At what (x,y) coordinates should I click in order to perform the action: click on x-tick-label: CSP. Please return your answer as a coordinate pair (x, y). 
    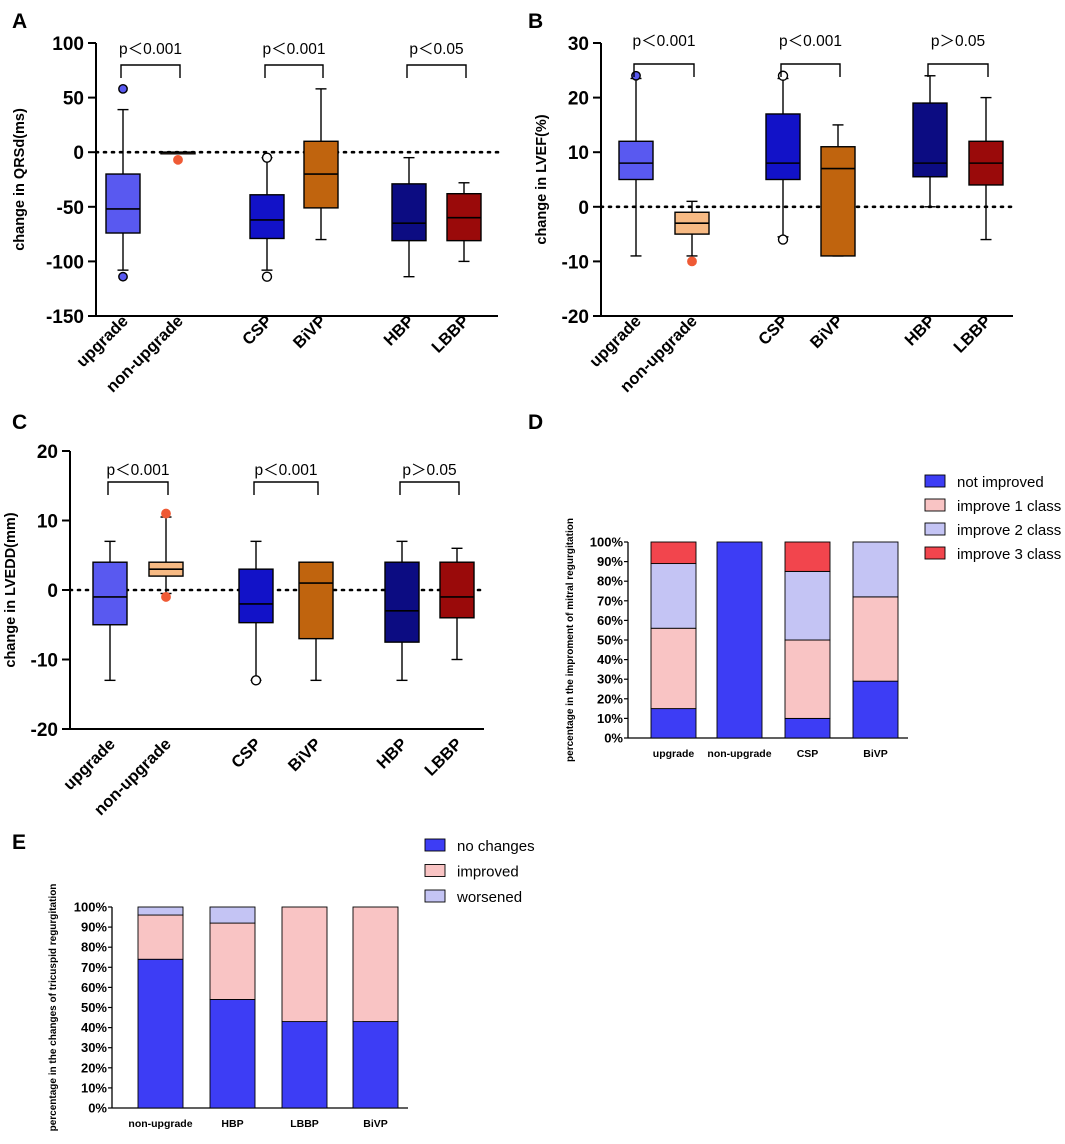
    Looking at the image, I should click on (246, 753).